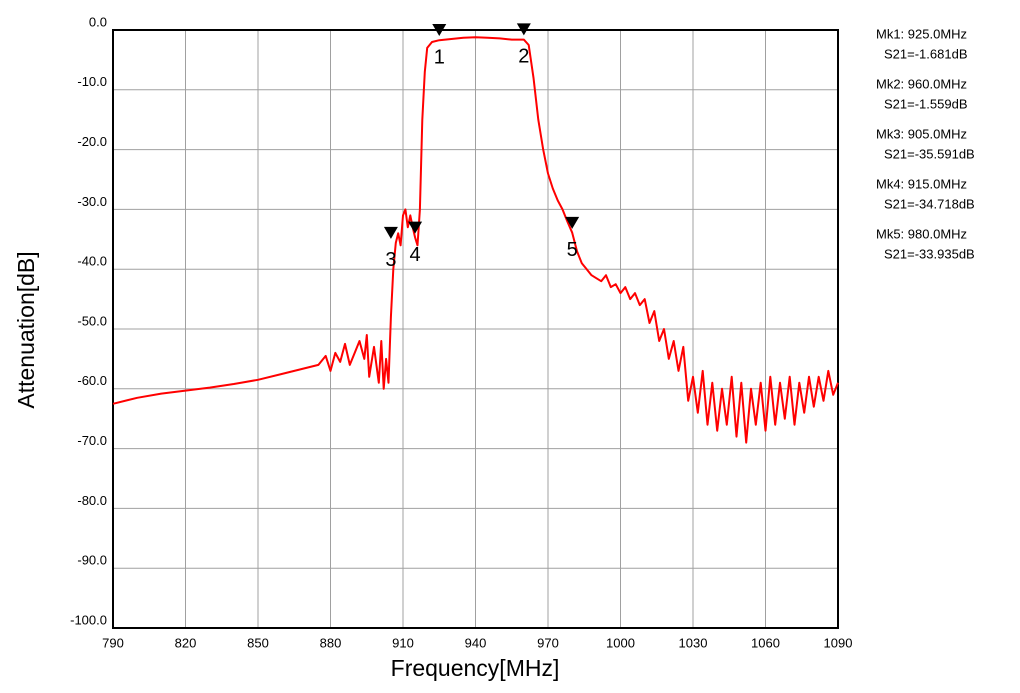 The height and width of the screenshot is (693, 1020). What do you see at coordinates (475, 668) in the screenshot?
I see `x-axis-title: Frequency[MHz]` at bounding box center [475, 668].